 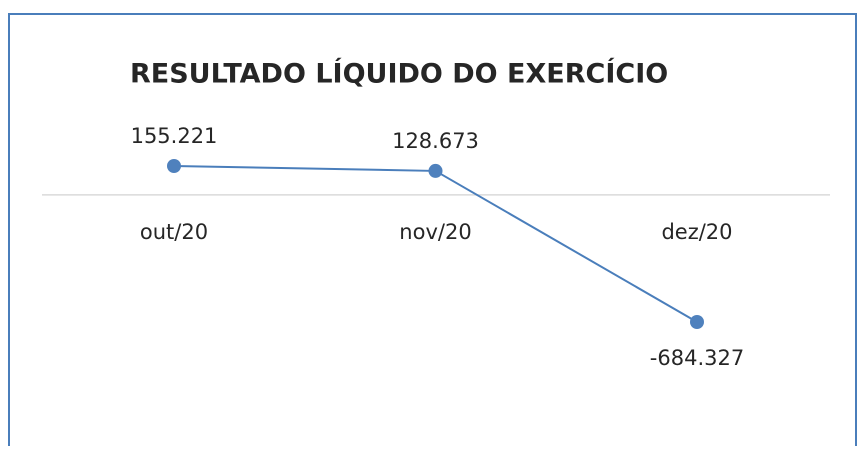 What do you see at coordinates (696, 232) in the screenshot?
I see `x-tick-label: dez/20` at bounding box center [696, 232].